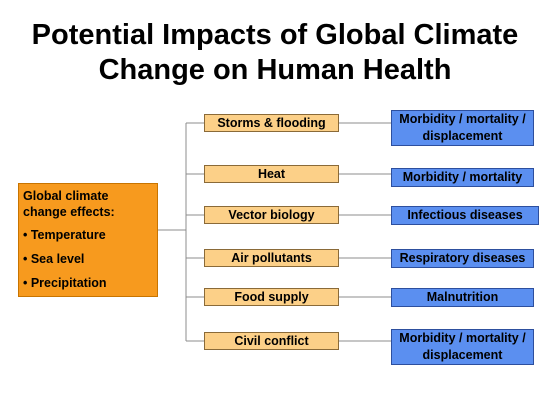 Image resolution: width=550 pixels, height=413 pixels. Describe the element at coordinates (465, 215) in the screenshot. I see `outcome-infectious-diseases: Infectious diseases` at that location.